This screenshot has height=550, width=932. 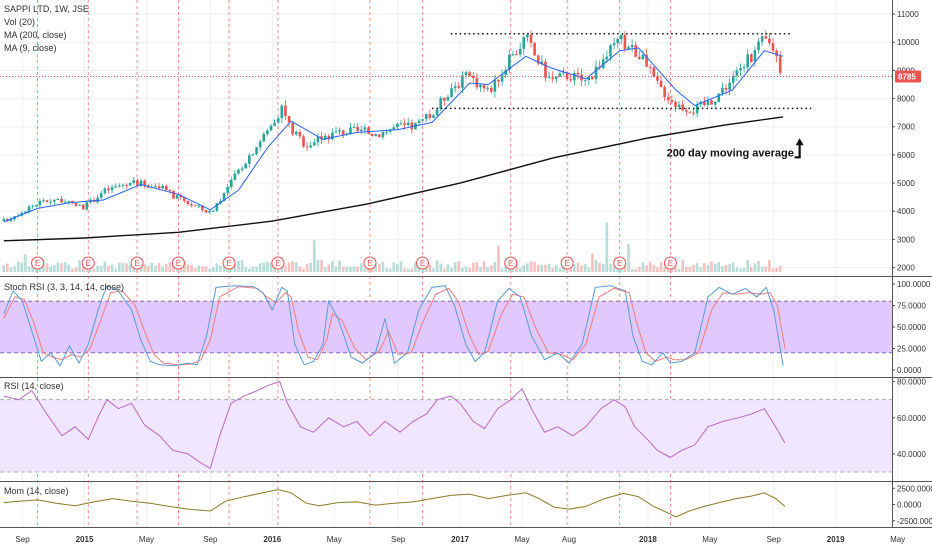 What do you see at coordinates (393, 326) in the screenshot?
I see `stoch-k-line` at bounding box center [393, 326].